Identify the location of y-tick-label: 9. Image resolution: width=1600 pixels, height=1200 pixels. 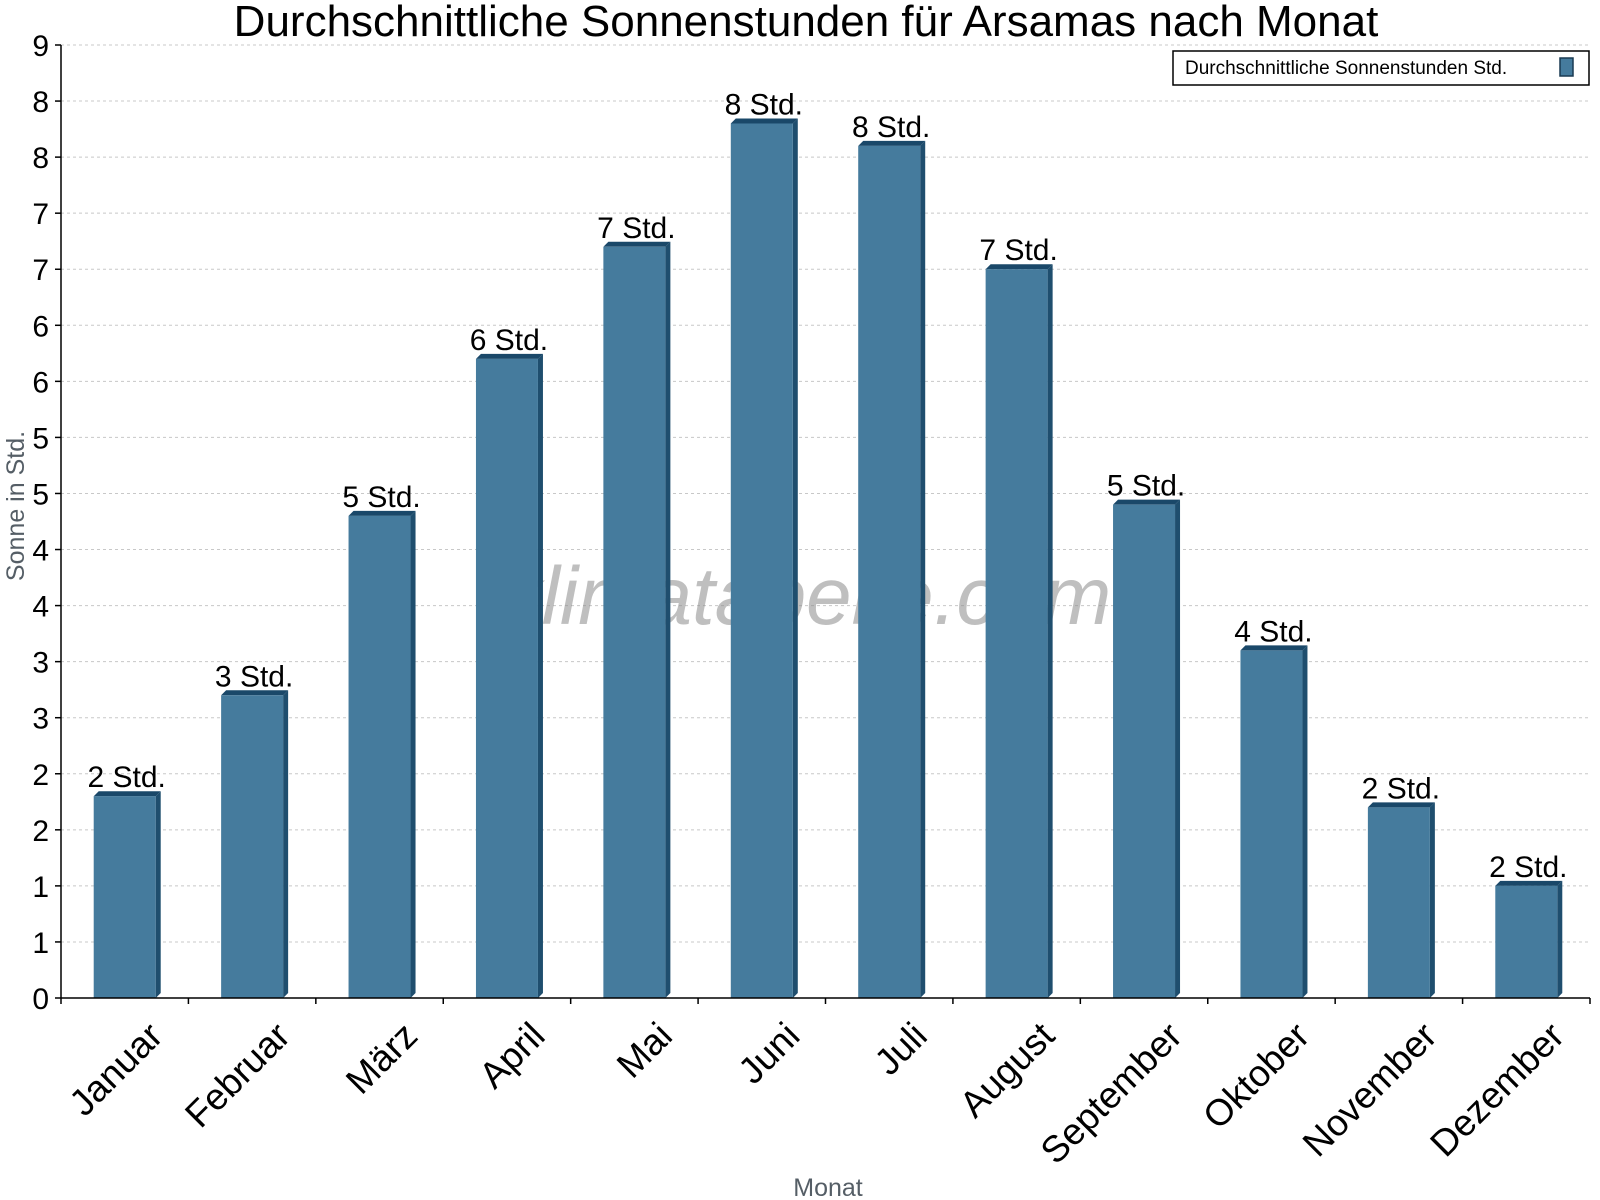
(40, 46).